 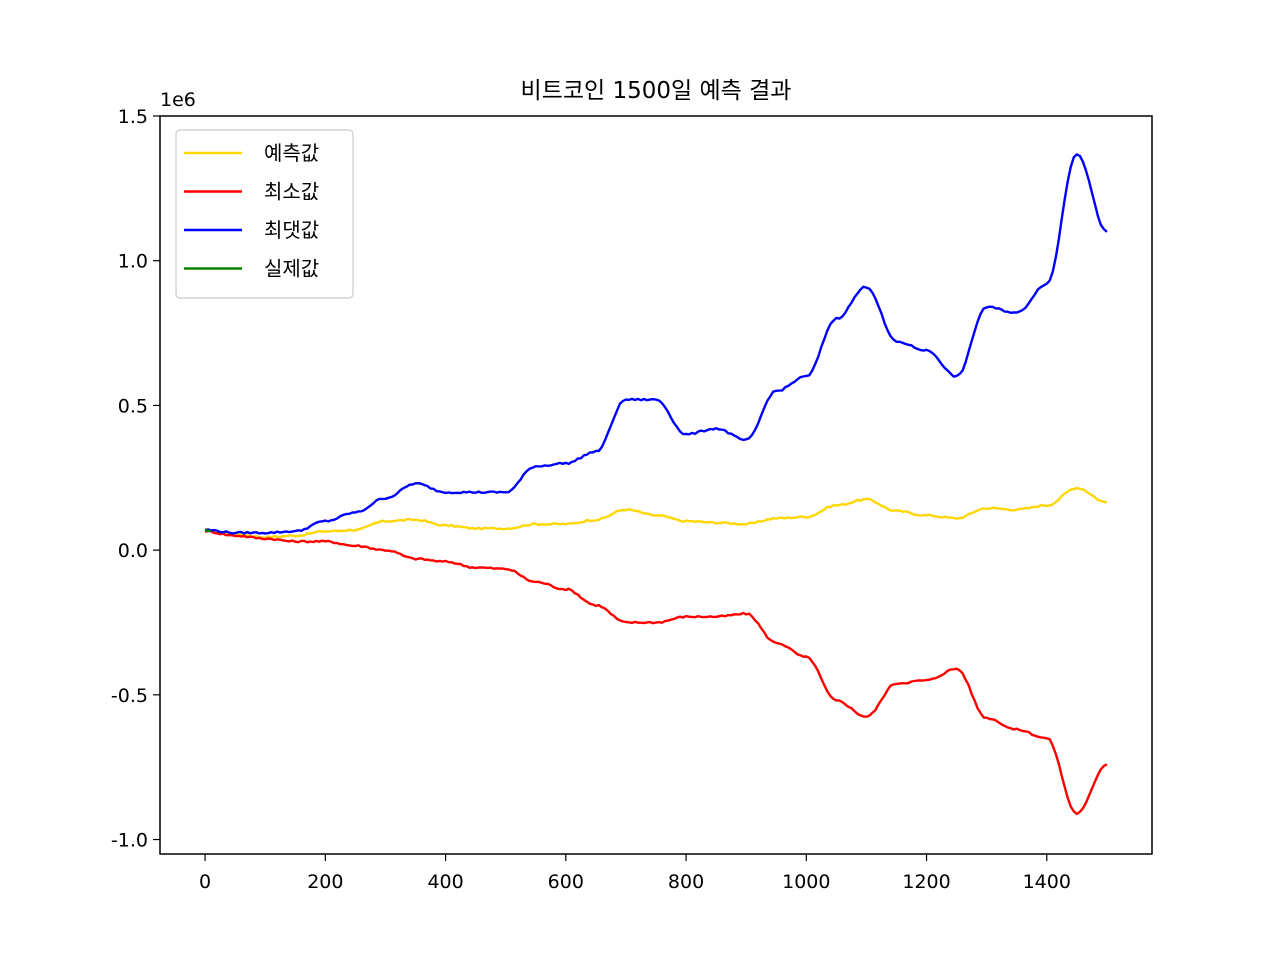 What do you see at coordinates (926, 882) in the screenshot?
I see `x-tick-label: 1200` at bounding box center [926, 882].